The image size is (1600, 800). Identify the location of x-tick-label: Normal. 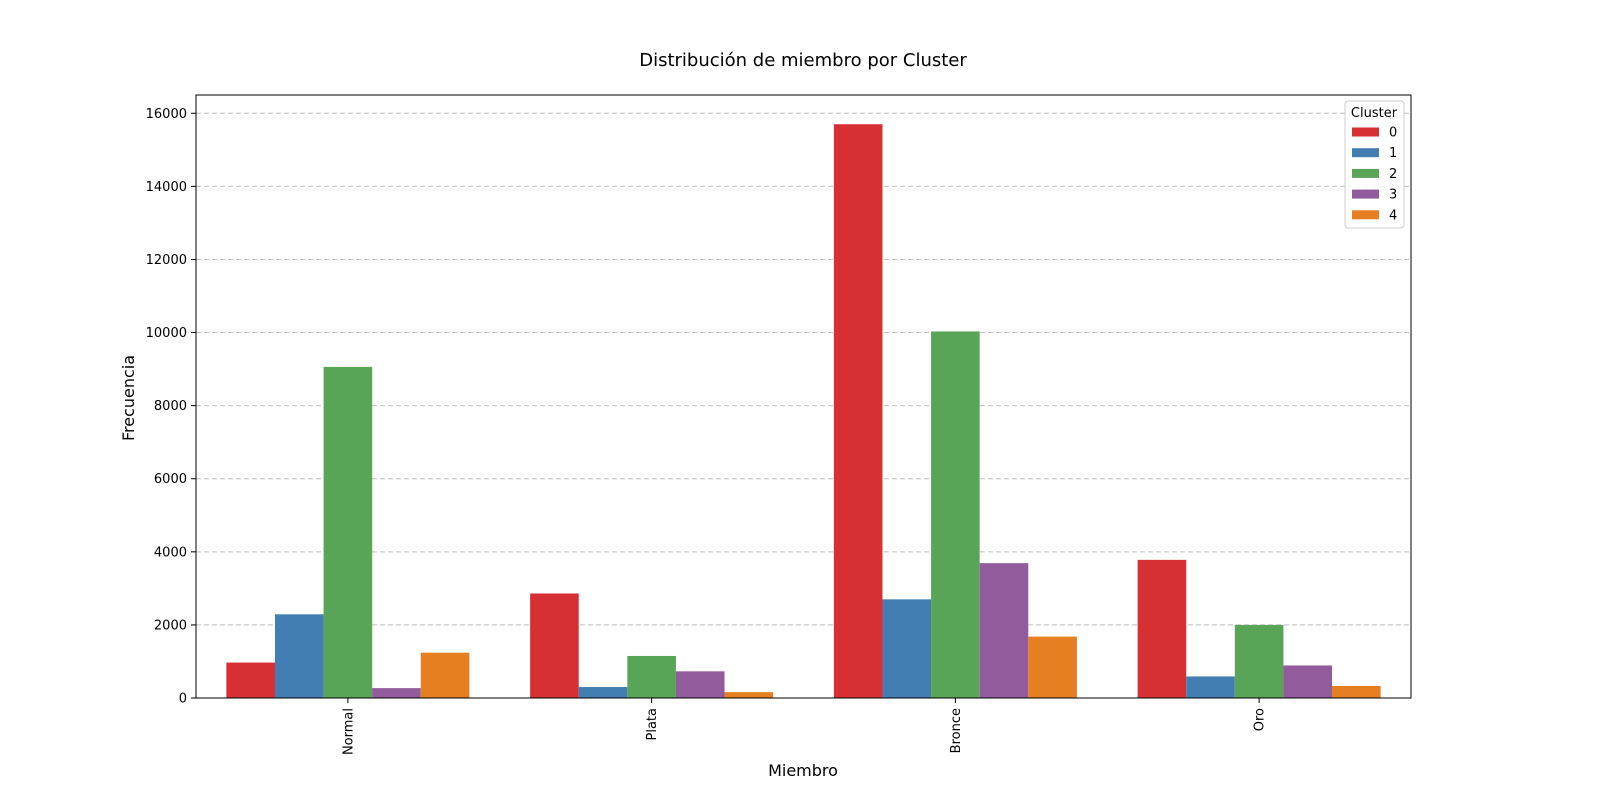
(348, 731).